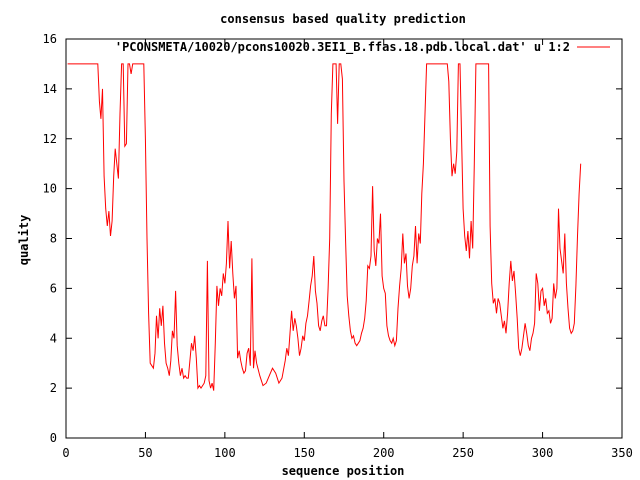  What do you see at coordinates (53, 288) in the screenshot?
I see `y-tick-label: 6` at bounding box center [53, 288].